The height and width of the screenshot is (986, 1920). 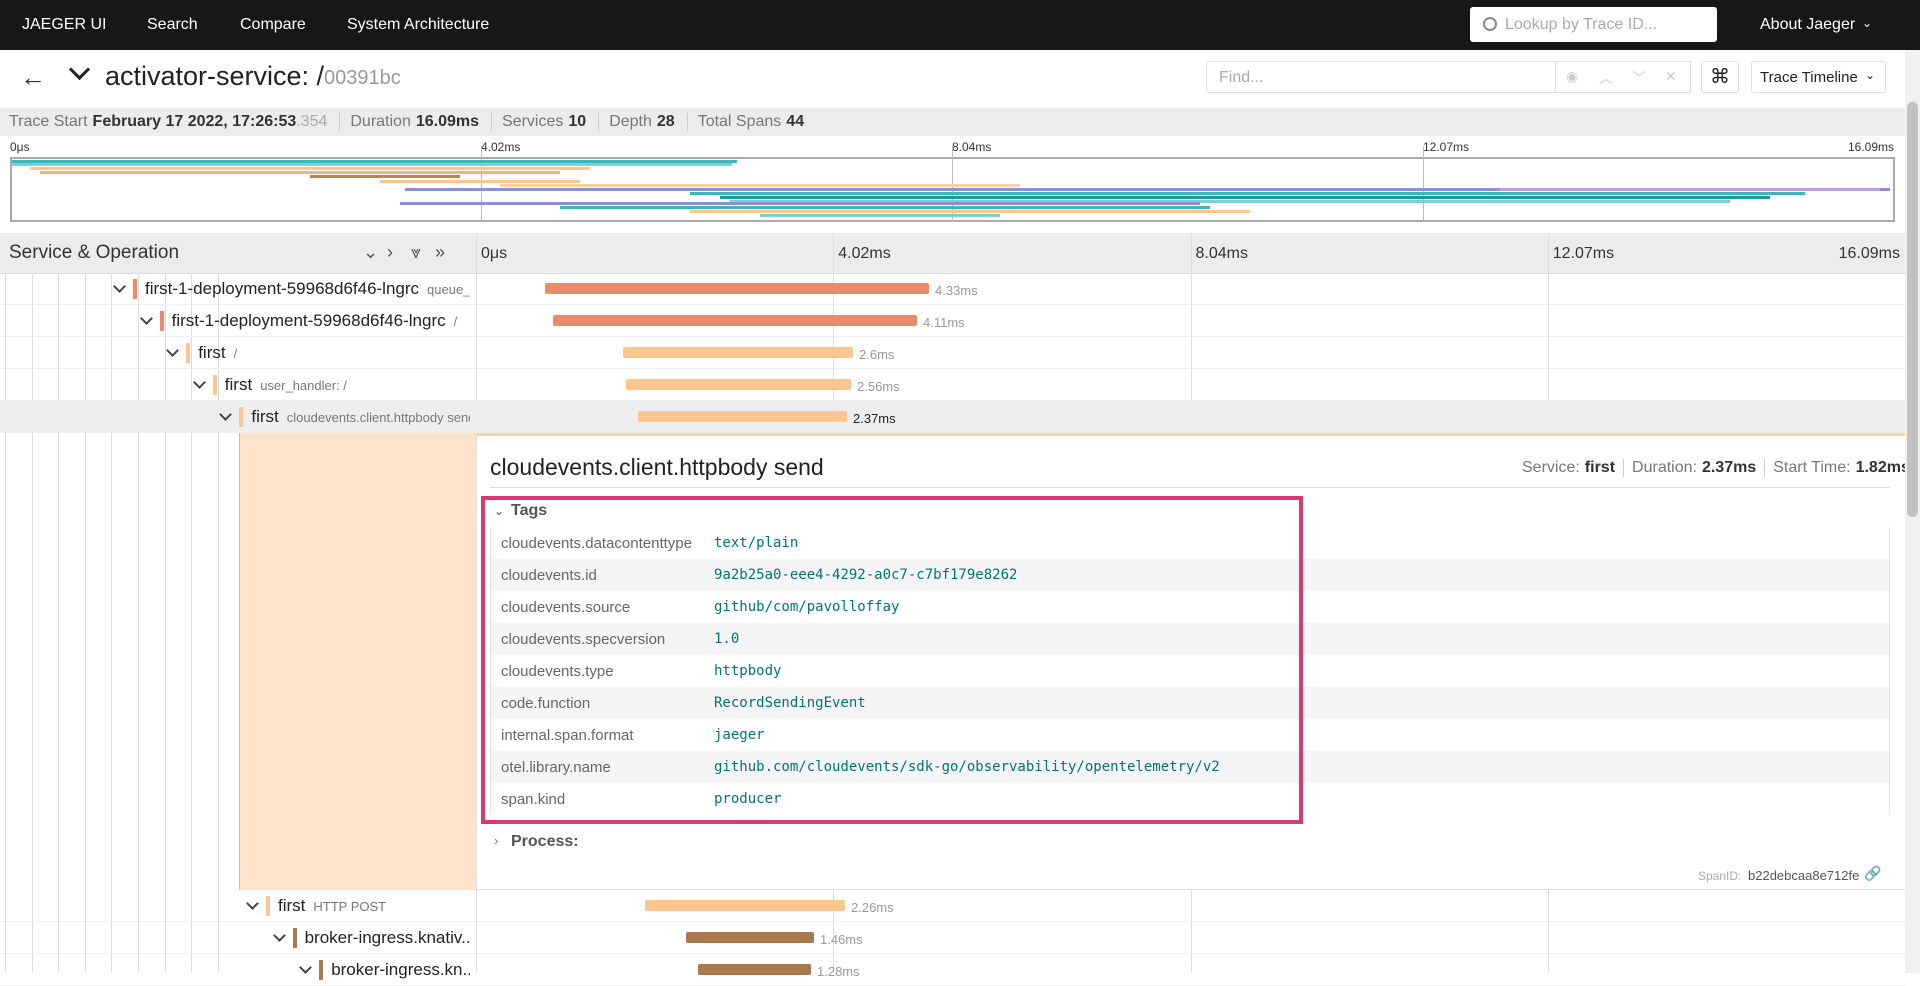 What do you see at coordinates (1664, 467) in the screenshot?
I see `meta-label: Duration:` at bounding box center [1664, 467].